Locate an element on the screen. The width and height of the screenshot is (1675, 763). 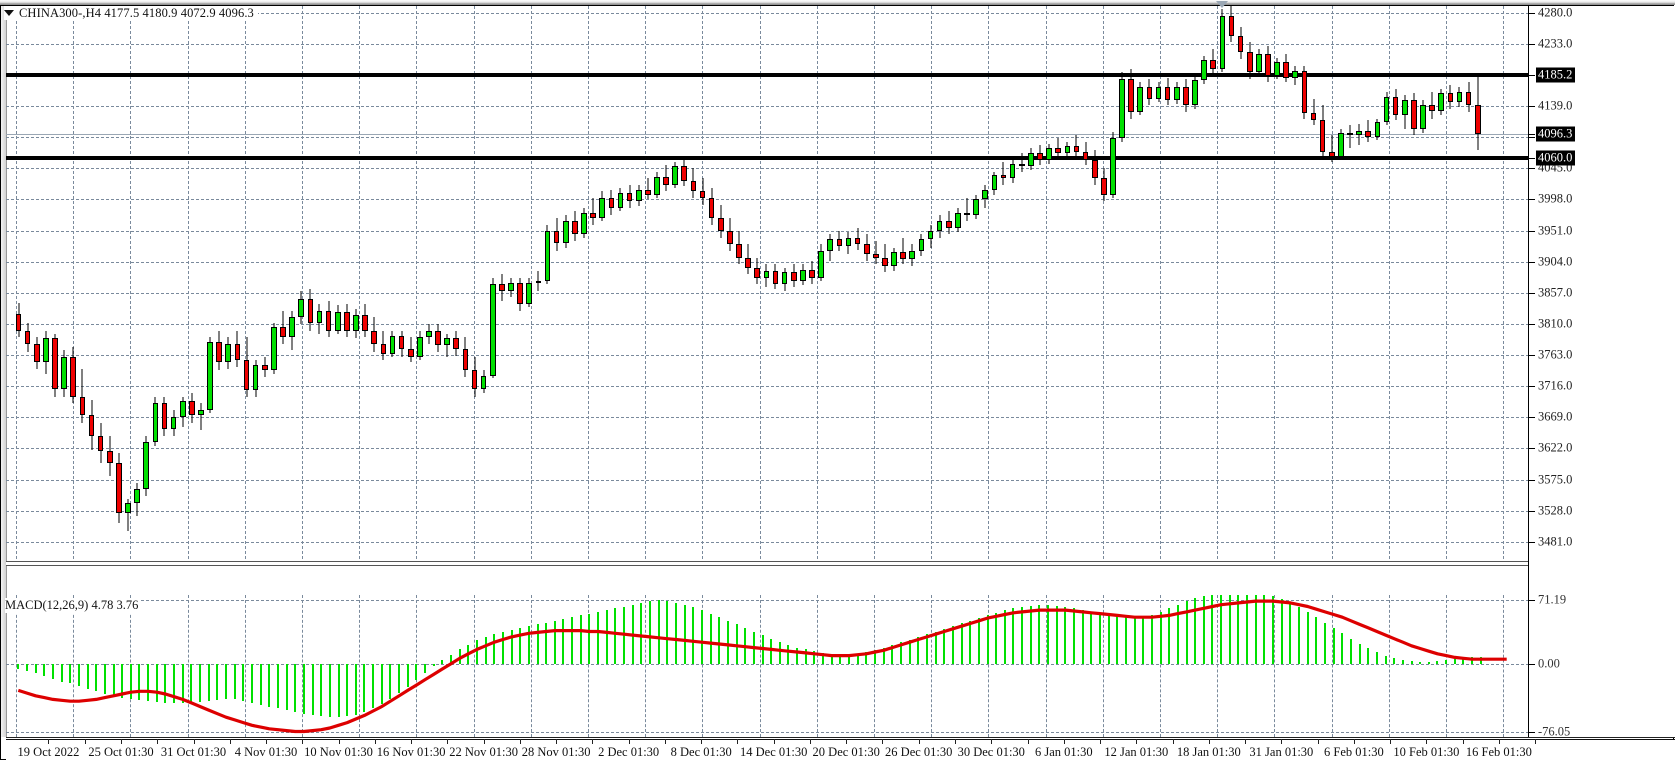
time-axis-label: 10 Feb 01:30 is located at coordinates (1426, 752).